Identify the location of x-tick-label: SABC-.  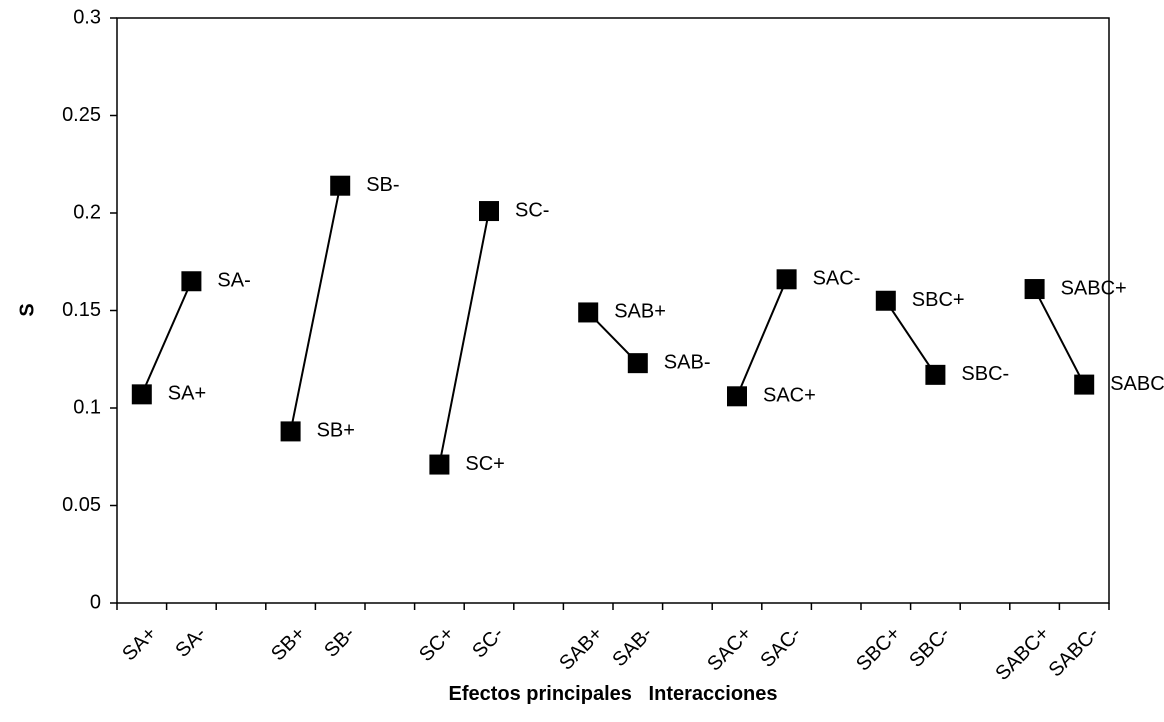
(1074, 652).